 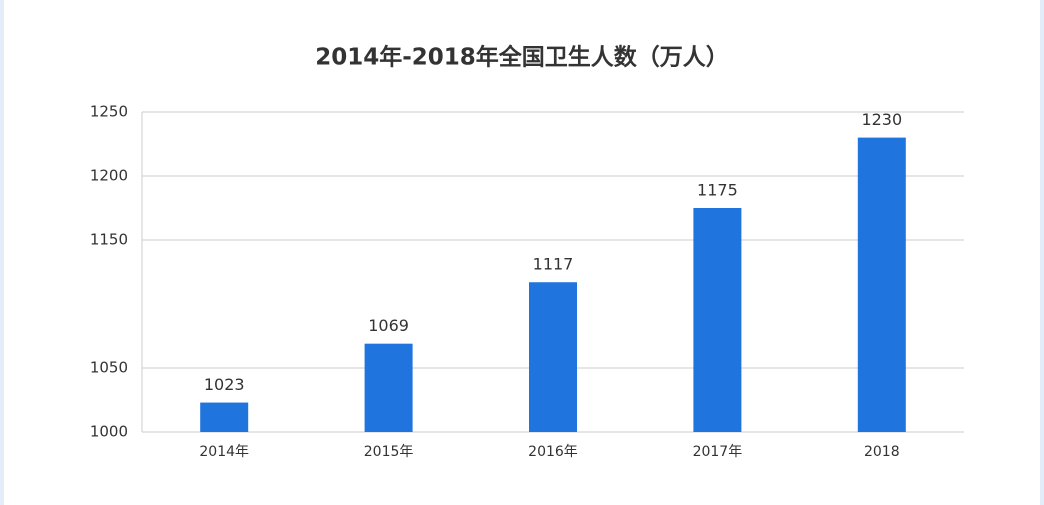 I want to click on y-tick-label: 1000, so click(x=109, y=432).